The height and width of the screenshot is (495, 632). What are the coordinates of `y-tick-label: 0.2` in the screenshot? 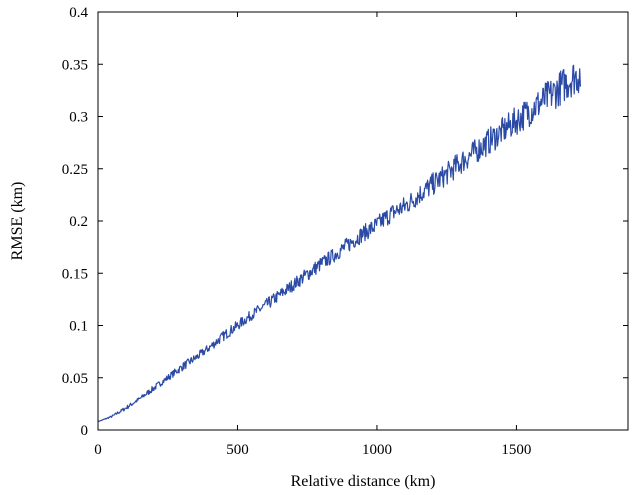 It's located at (78, 222).